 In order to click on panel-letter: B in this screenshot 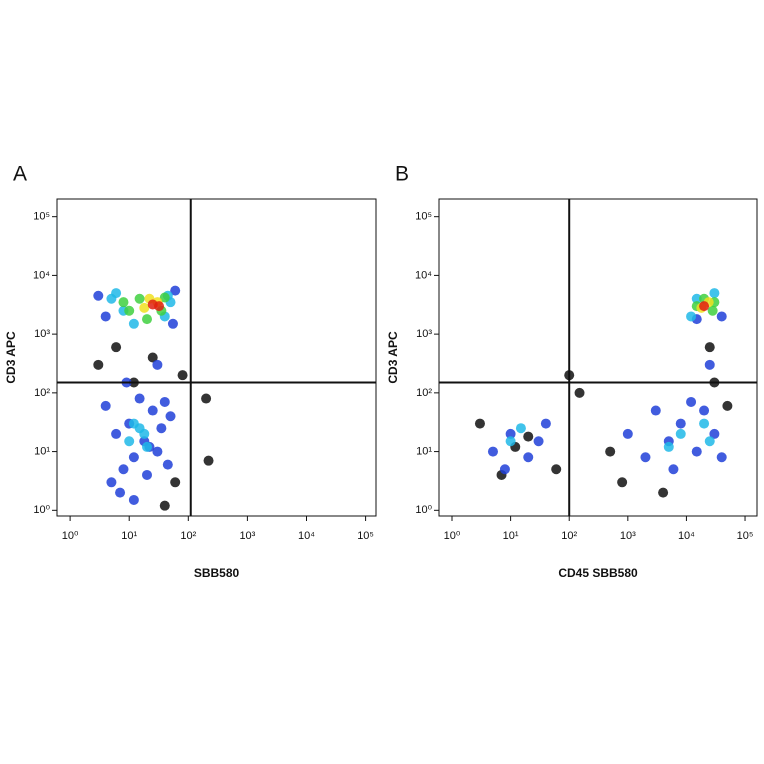, I will do `click(402, 174)`.